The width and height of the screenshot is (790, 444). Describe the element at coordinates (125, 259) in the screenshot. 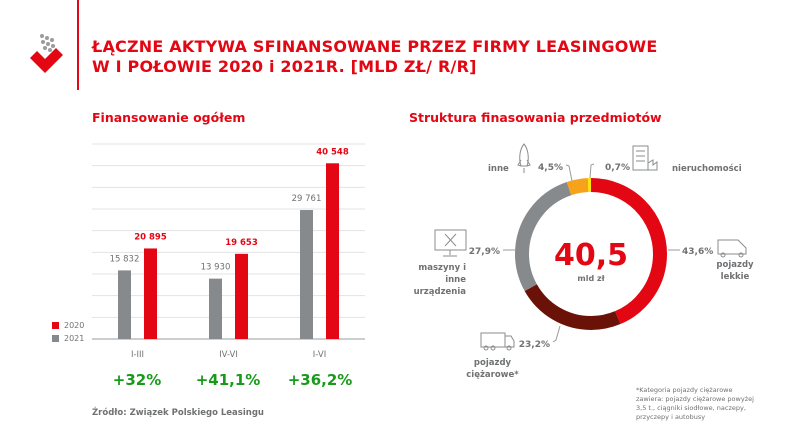

I see `data-label: 15 832` at that location.